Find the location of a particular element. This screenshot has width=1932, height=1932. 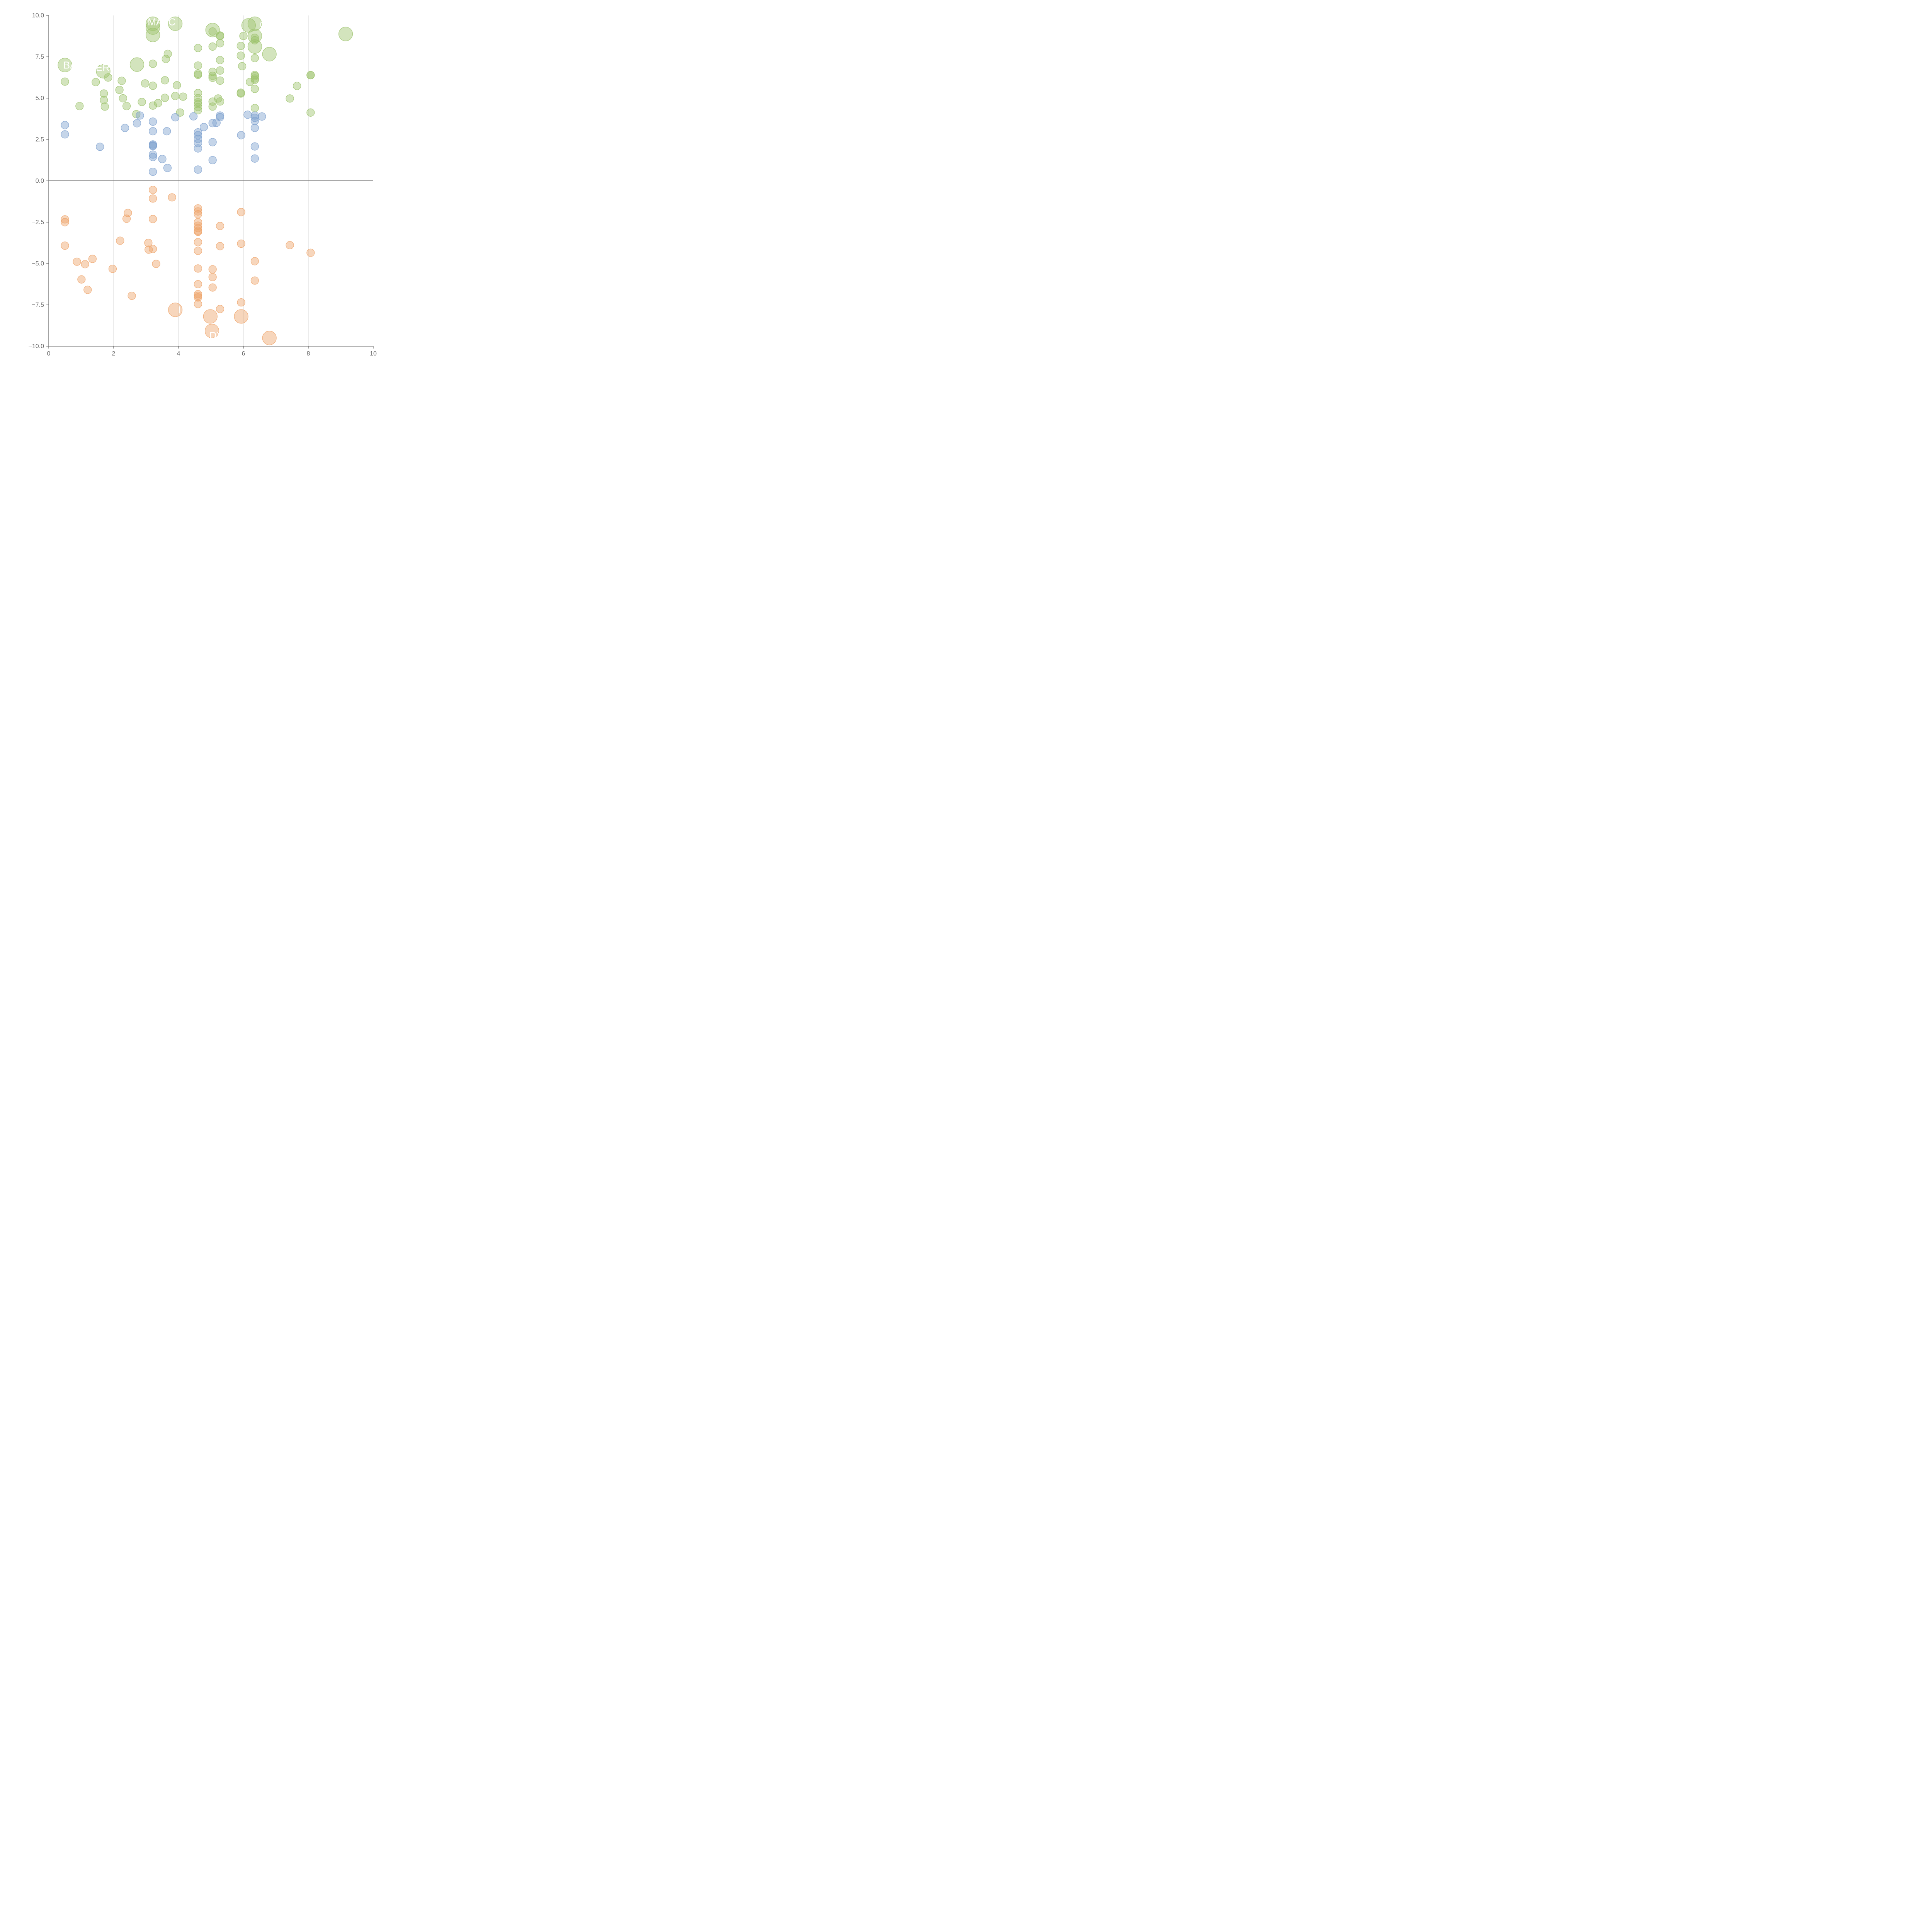

data-points is located at coordinates (205, 181).